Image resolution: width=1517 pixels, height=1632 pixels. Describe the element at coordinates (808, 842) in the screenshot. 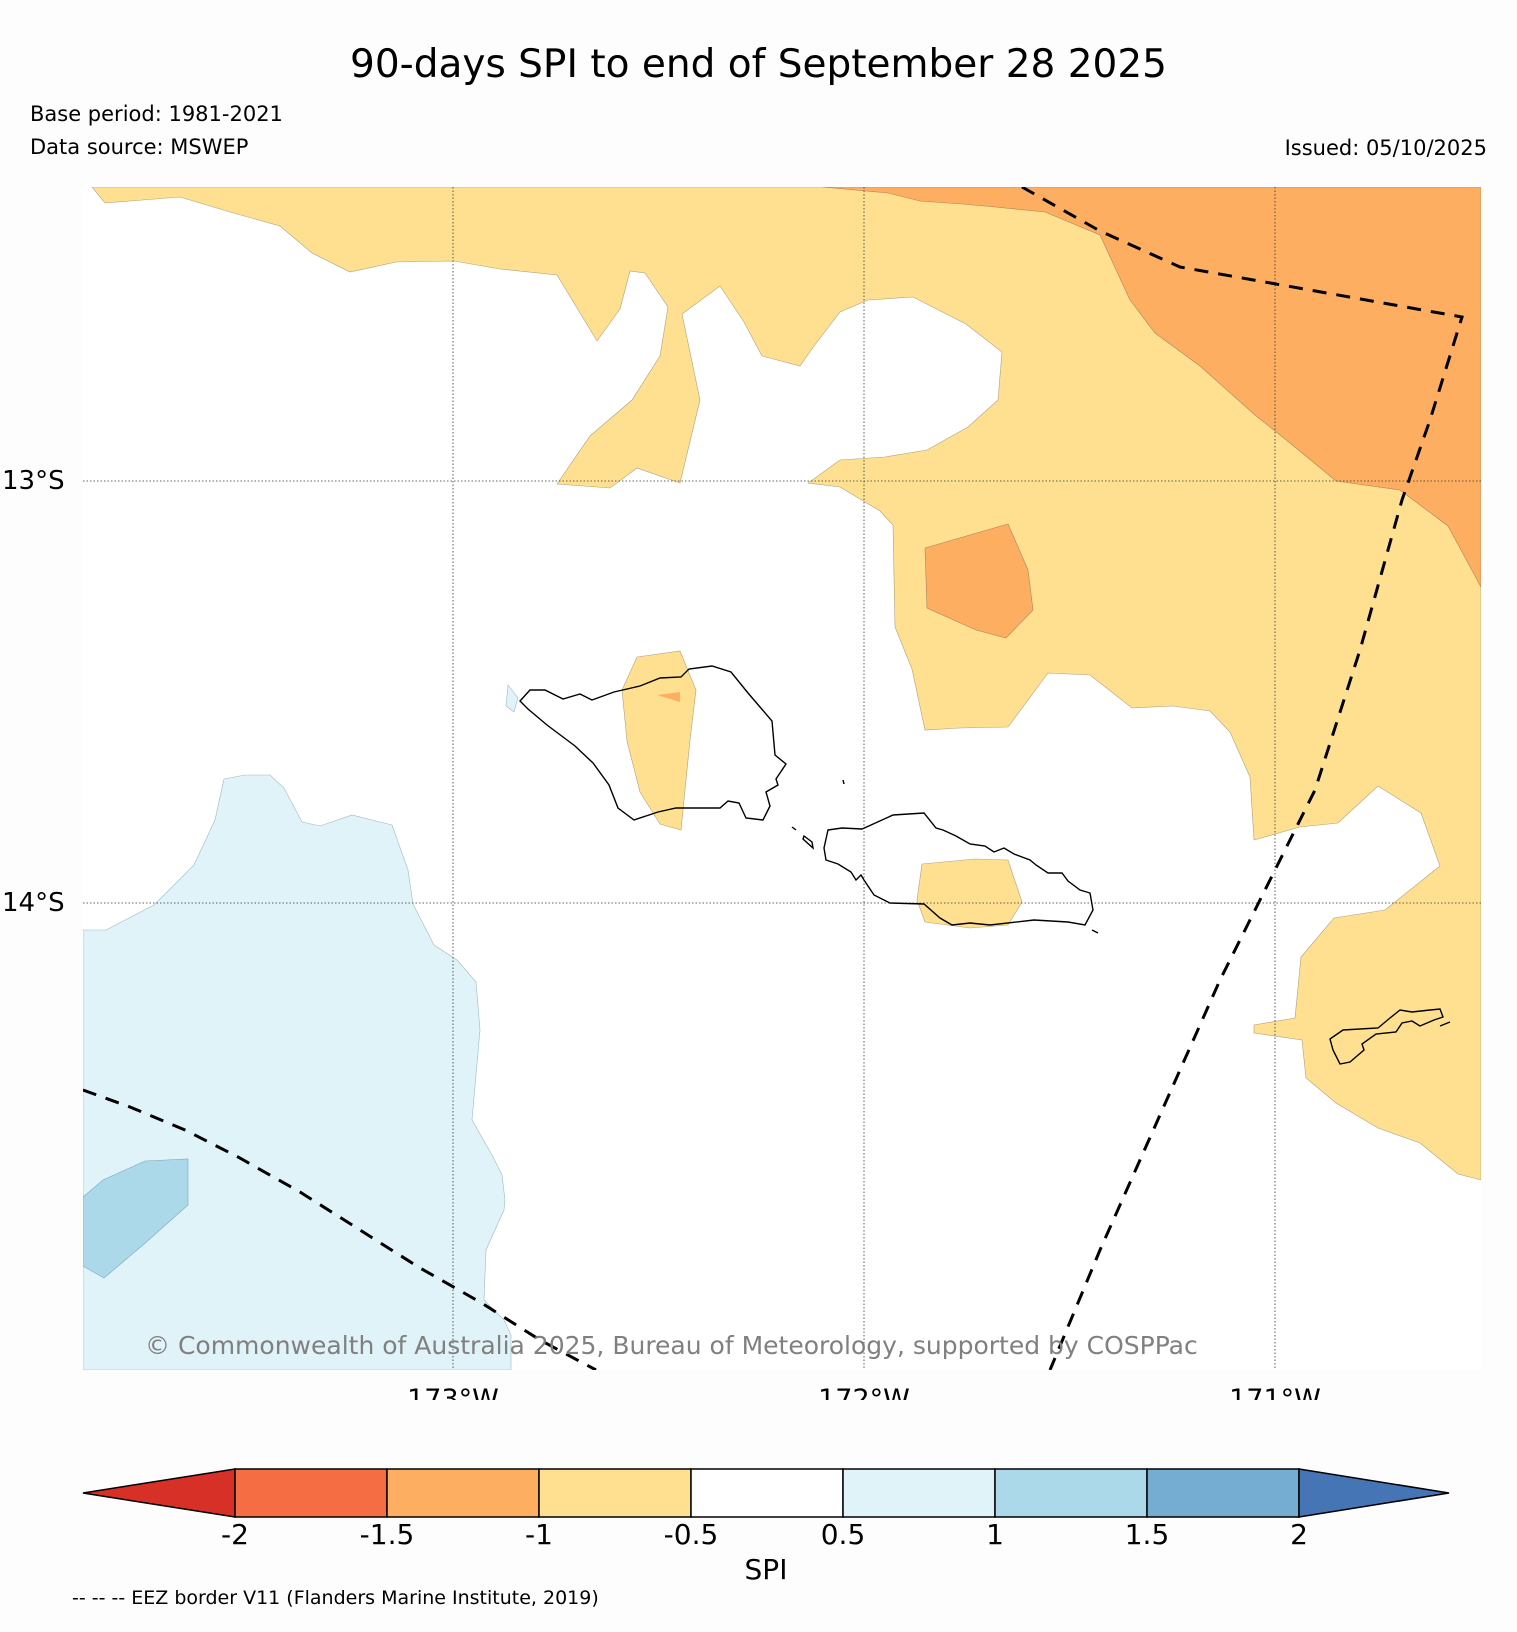

I see `manono-island` at that location.